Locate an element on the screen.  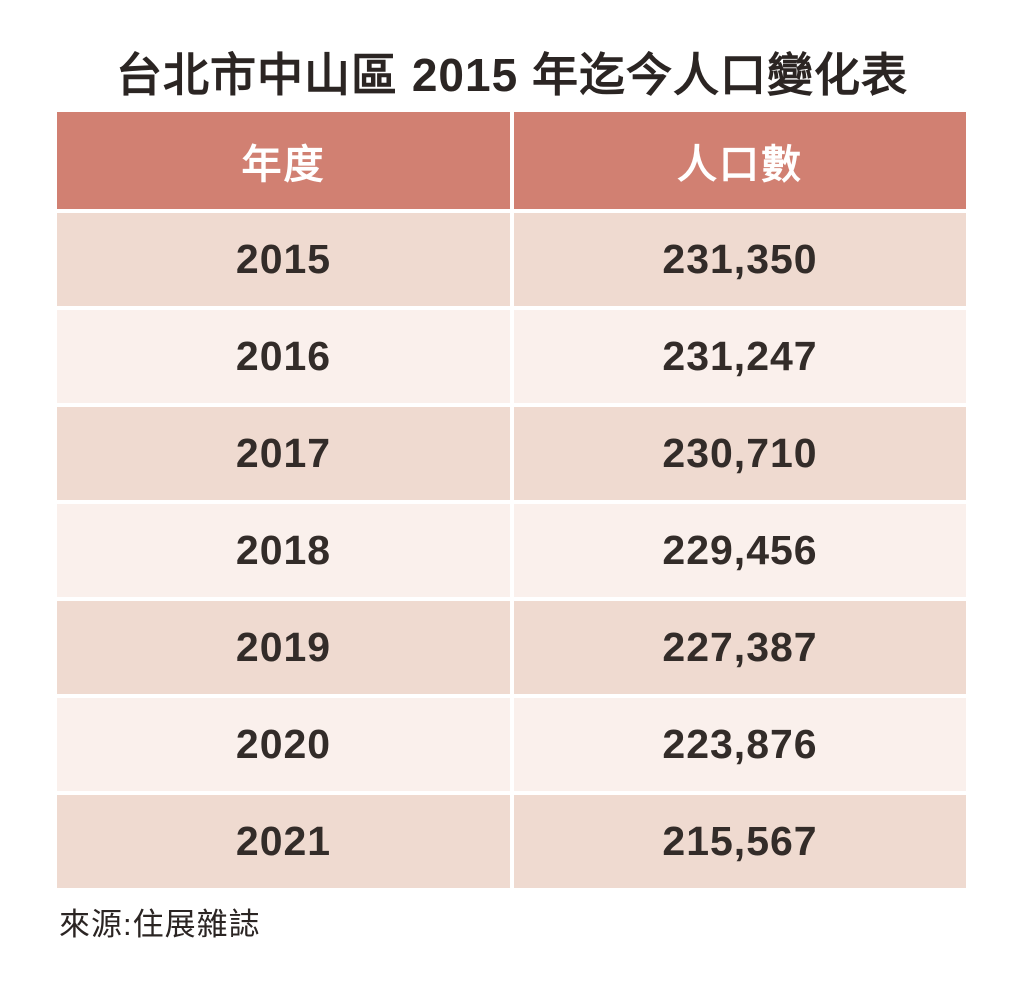
source-caption: 來源:住展雜誌 is located at coordinates (160, 924).